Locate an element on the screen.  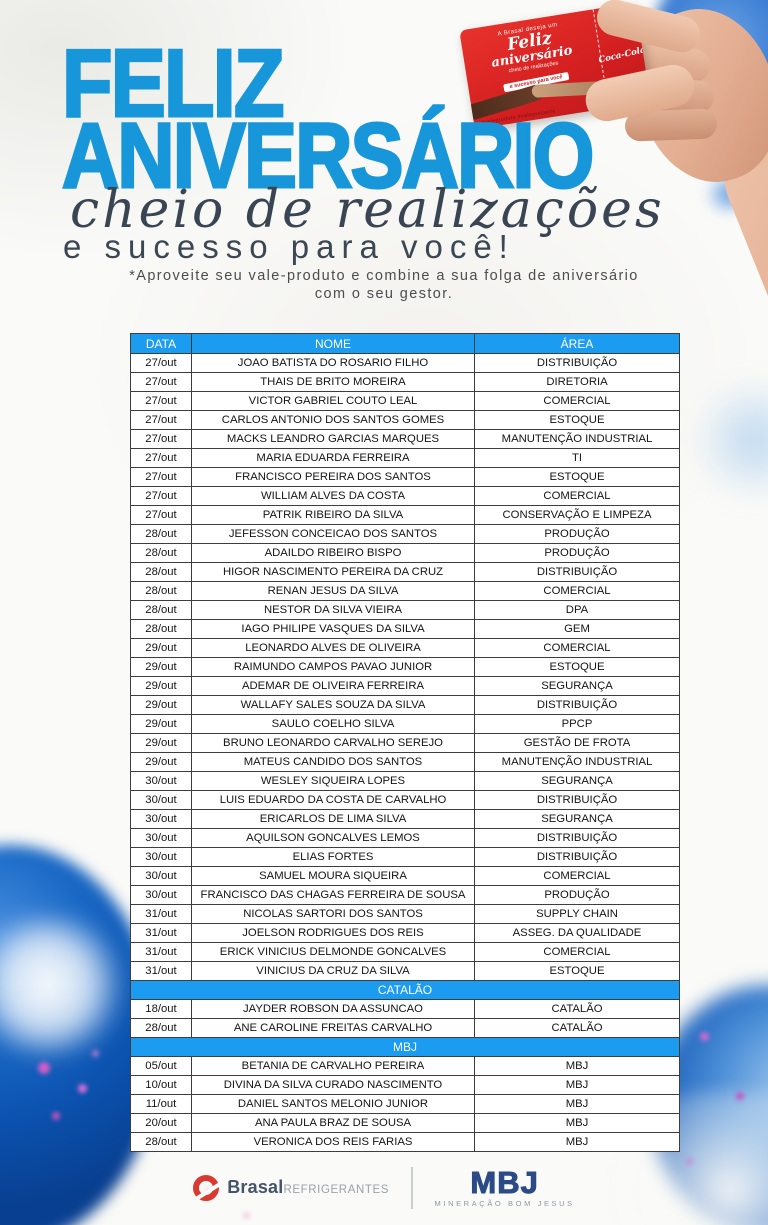
note-line-2: com o seu gestor. is located at coordinates (384, 293).